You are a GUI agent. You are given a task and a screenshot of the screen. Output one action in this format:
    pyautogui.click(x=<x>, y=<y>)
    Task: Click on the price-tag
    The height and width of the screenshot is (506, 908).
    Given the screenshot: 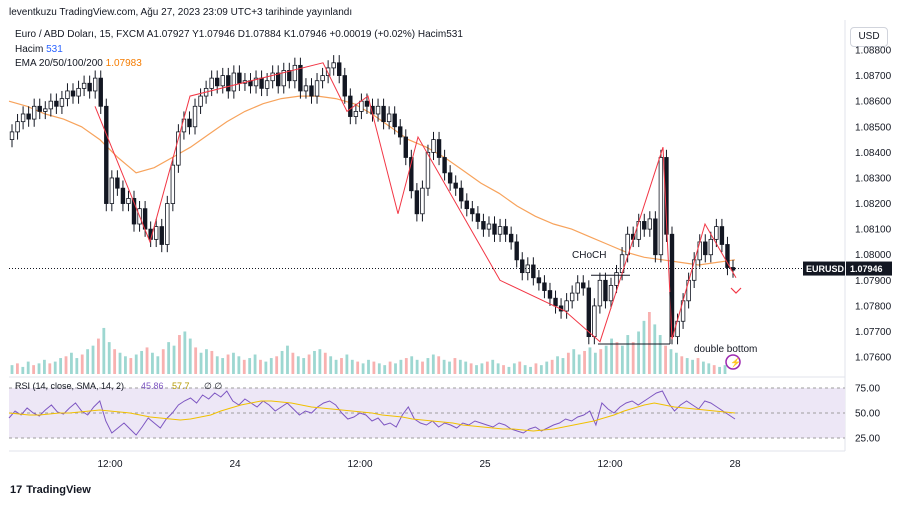 What is the action you would take?
    pyautogui.click(x=869, y=268)
    